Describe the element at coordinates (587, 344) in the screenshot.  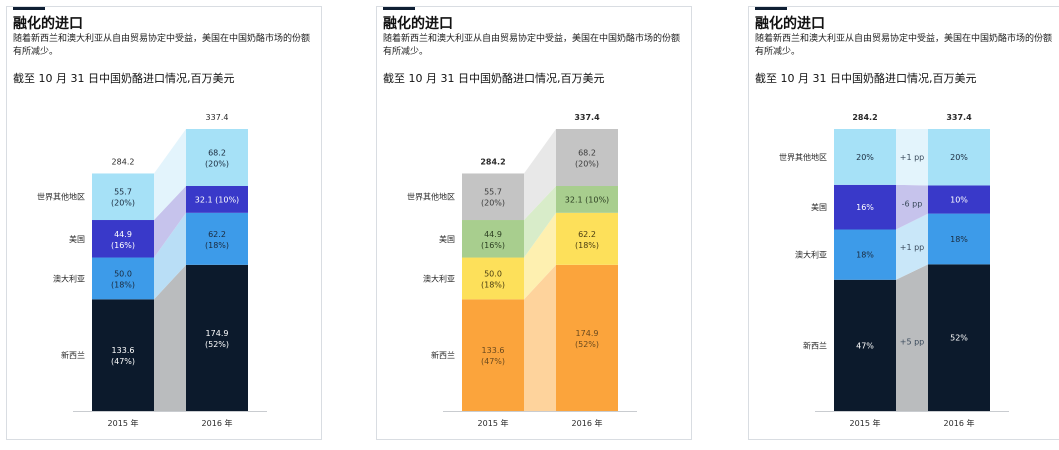
I see `data-label-share: (52%)` at that location.